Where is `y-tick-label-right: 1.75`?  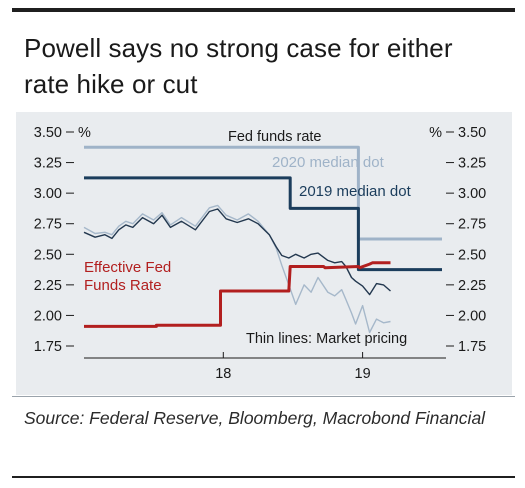 y-tick-label-right: 1.75 is located at coordinates (472, 347).